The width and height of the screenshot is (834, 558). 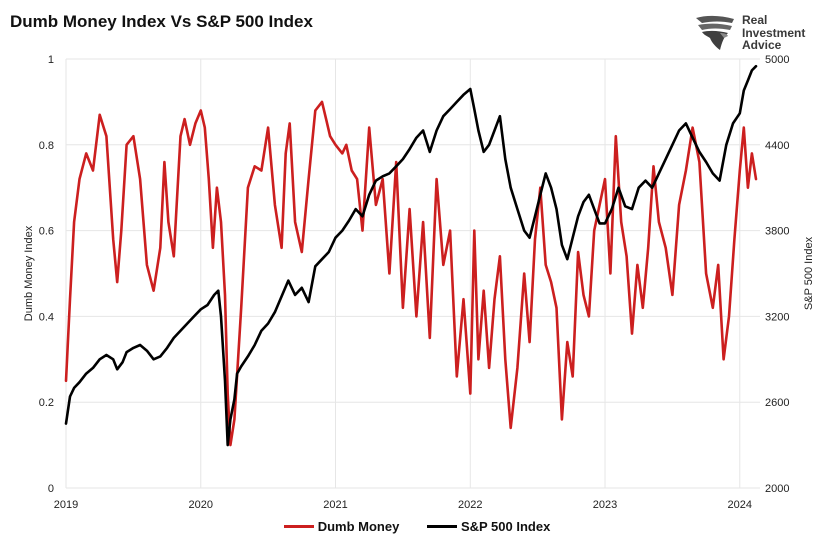 I want to click on y-left-tick-label: 0, so click(x=51, y=489).